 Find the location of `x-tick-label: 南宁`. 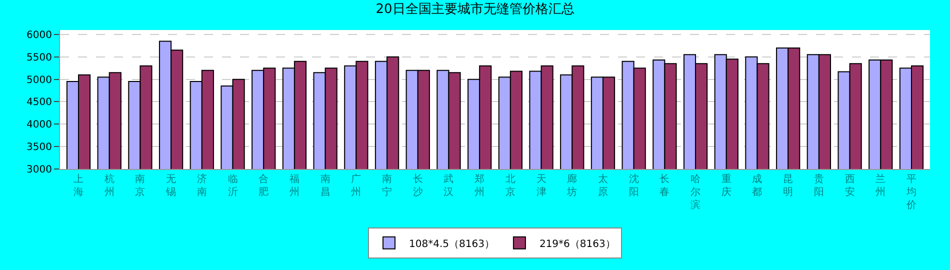

x-tick-label: 南宁 is located at coordinates (387, 185).